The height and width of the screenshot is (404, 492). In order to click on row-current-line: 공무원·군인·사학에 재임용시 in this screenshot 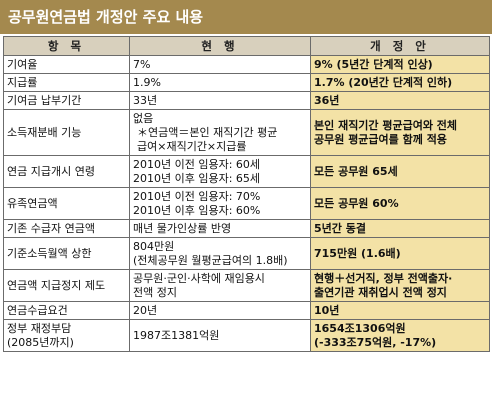, I will do `click(199, 278)`.